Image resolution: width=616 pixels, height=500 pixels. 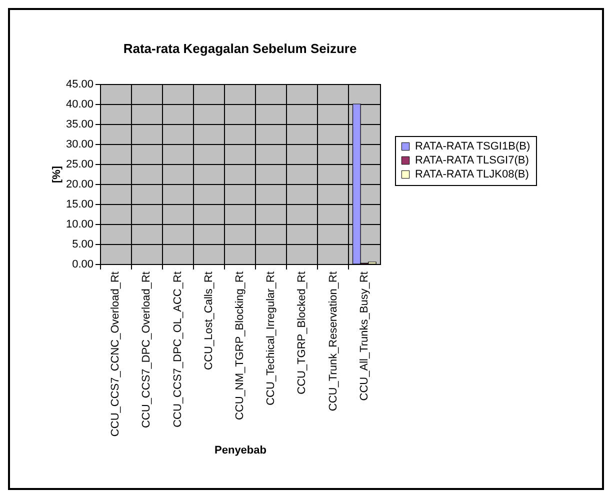 What do you see at coordinates (80, 164) in the screenshot?
I see `y-tick-label: 25.00` at bounding box center [80, 164].